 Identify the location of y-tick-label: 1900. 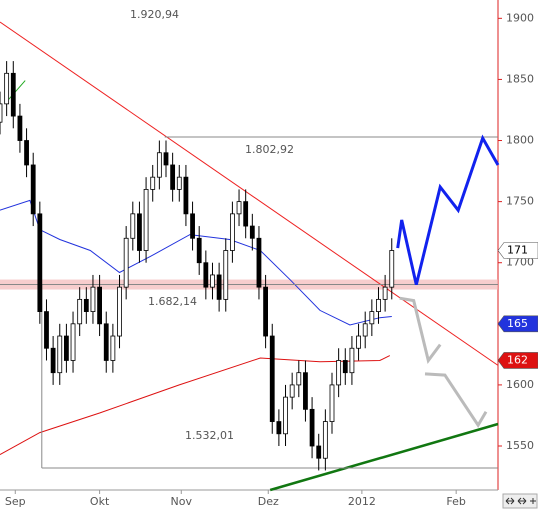
(520, 17).